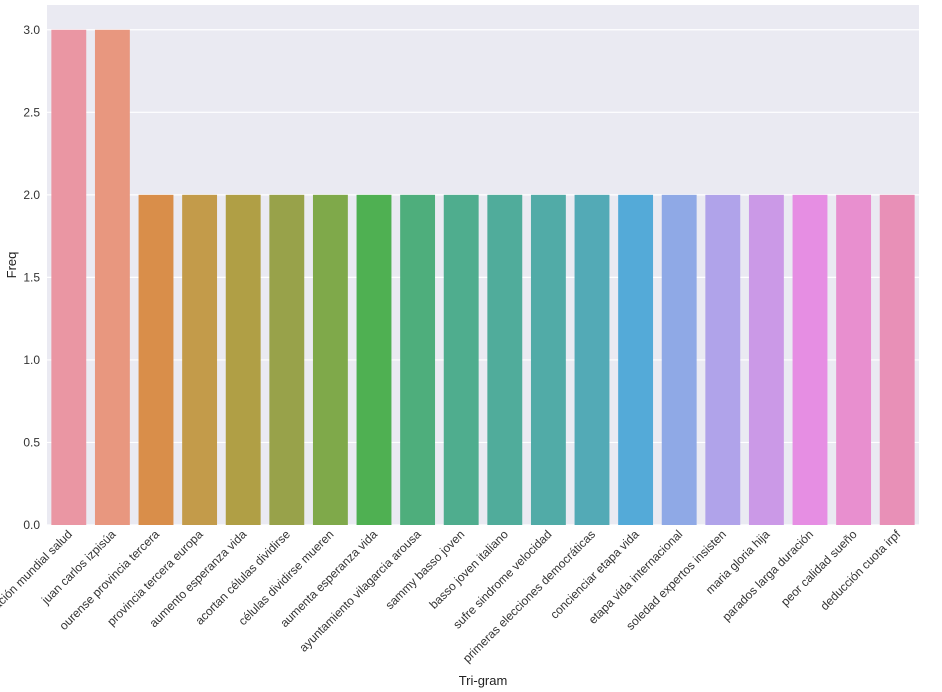 This screenshot has height=692, width=942. Describe the element at coordinates (78, 567) in the screenshot. I see `x-tick-label: juan carlos izpisúa` at that location.